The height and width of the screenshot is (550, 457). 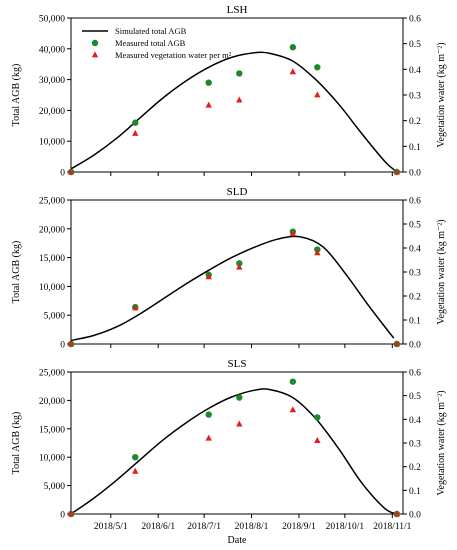 What do you see at coordinates (150, 43) in the screenshot?
I see `legend-label: Measured total AGB` at bounding box center [150, 43].